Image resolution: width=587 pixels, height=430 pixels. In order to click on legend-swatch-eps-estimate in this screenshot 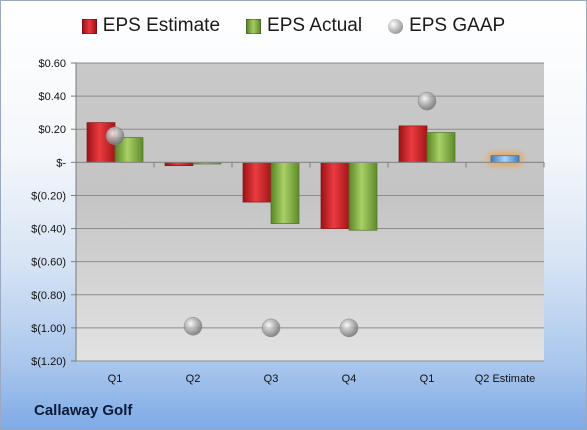, I will do `click(89, 26)`.